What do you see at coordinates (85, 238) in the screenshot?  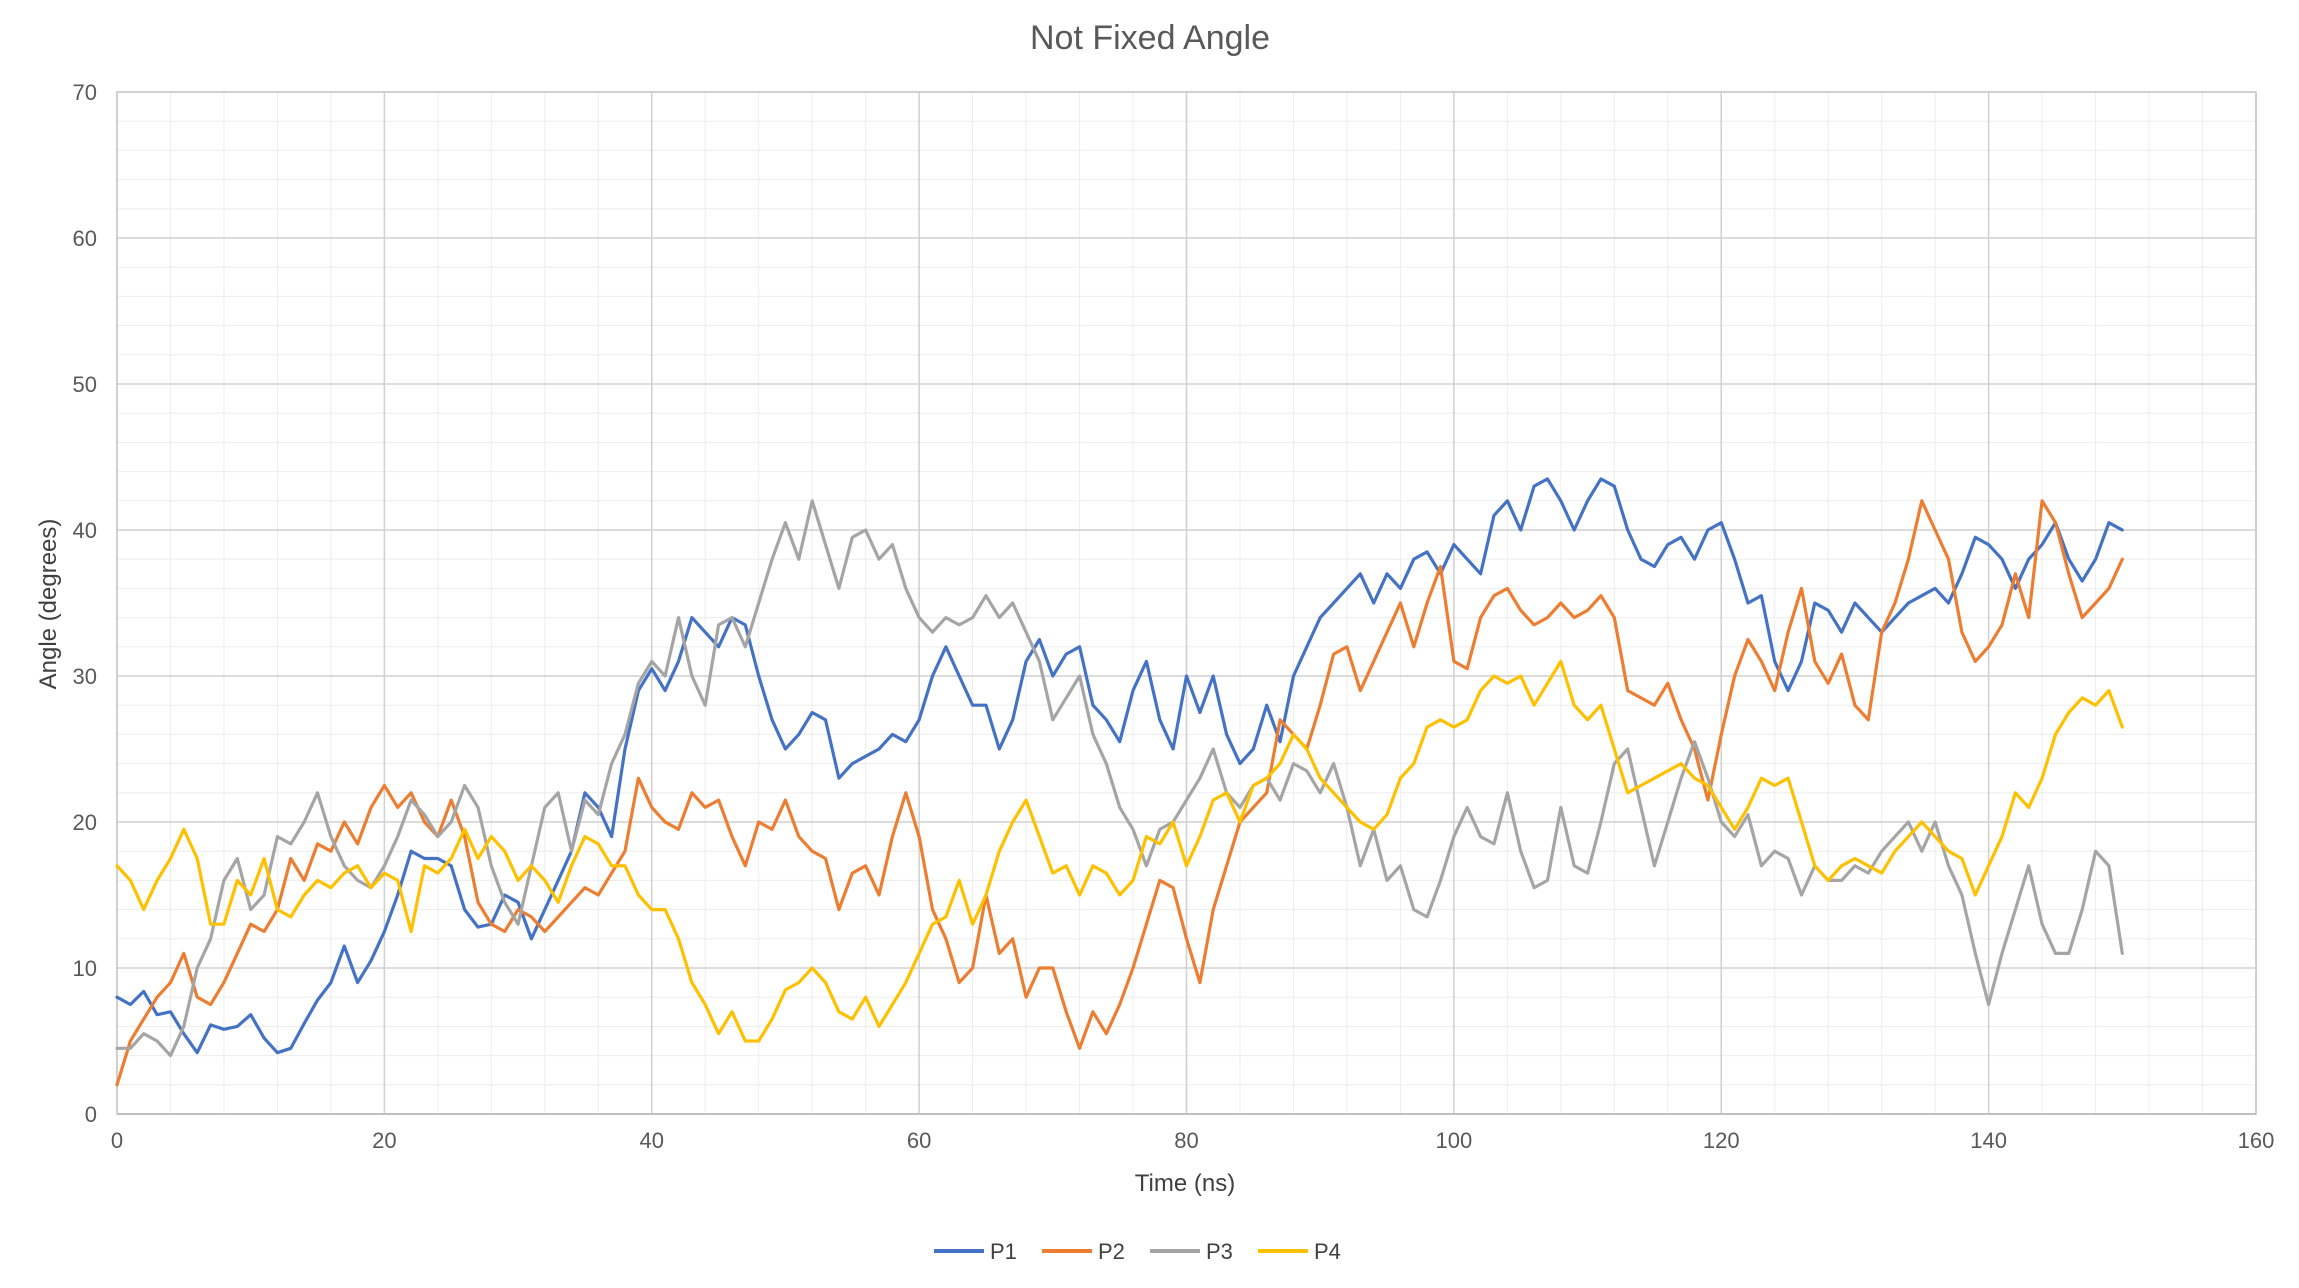 I see `y-tick-label: 60` at bounding box center [85, 238].